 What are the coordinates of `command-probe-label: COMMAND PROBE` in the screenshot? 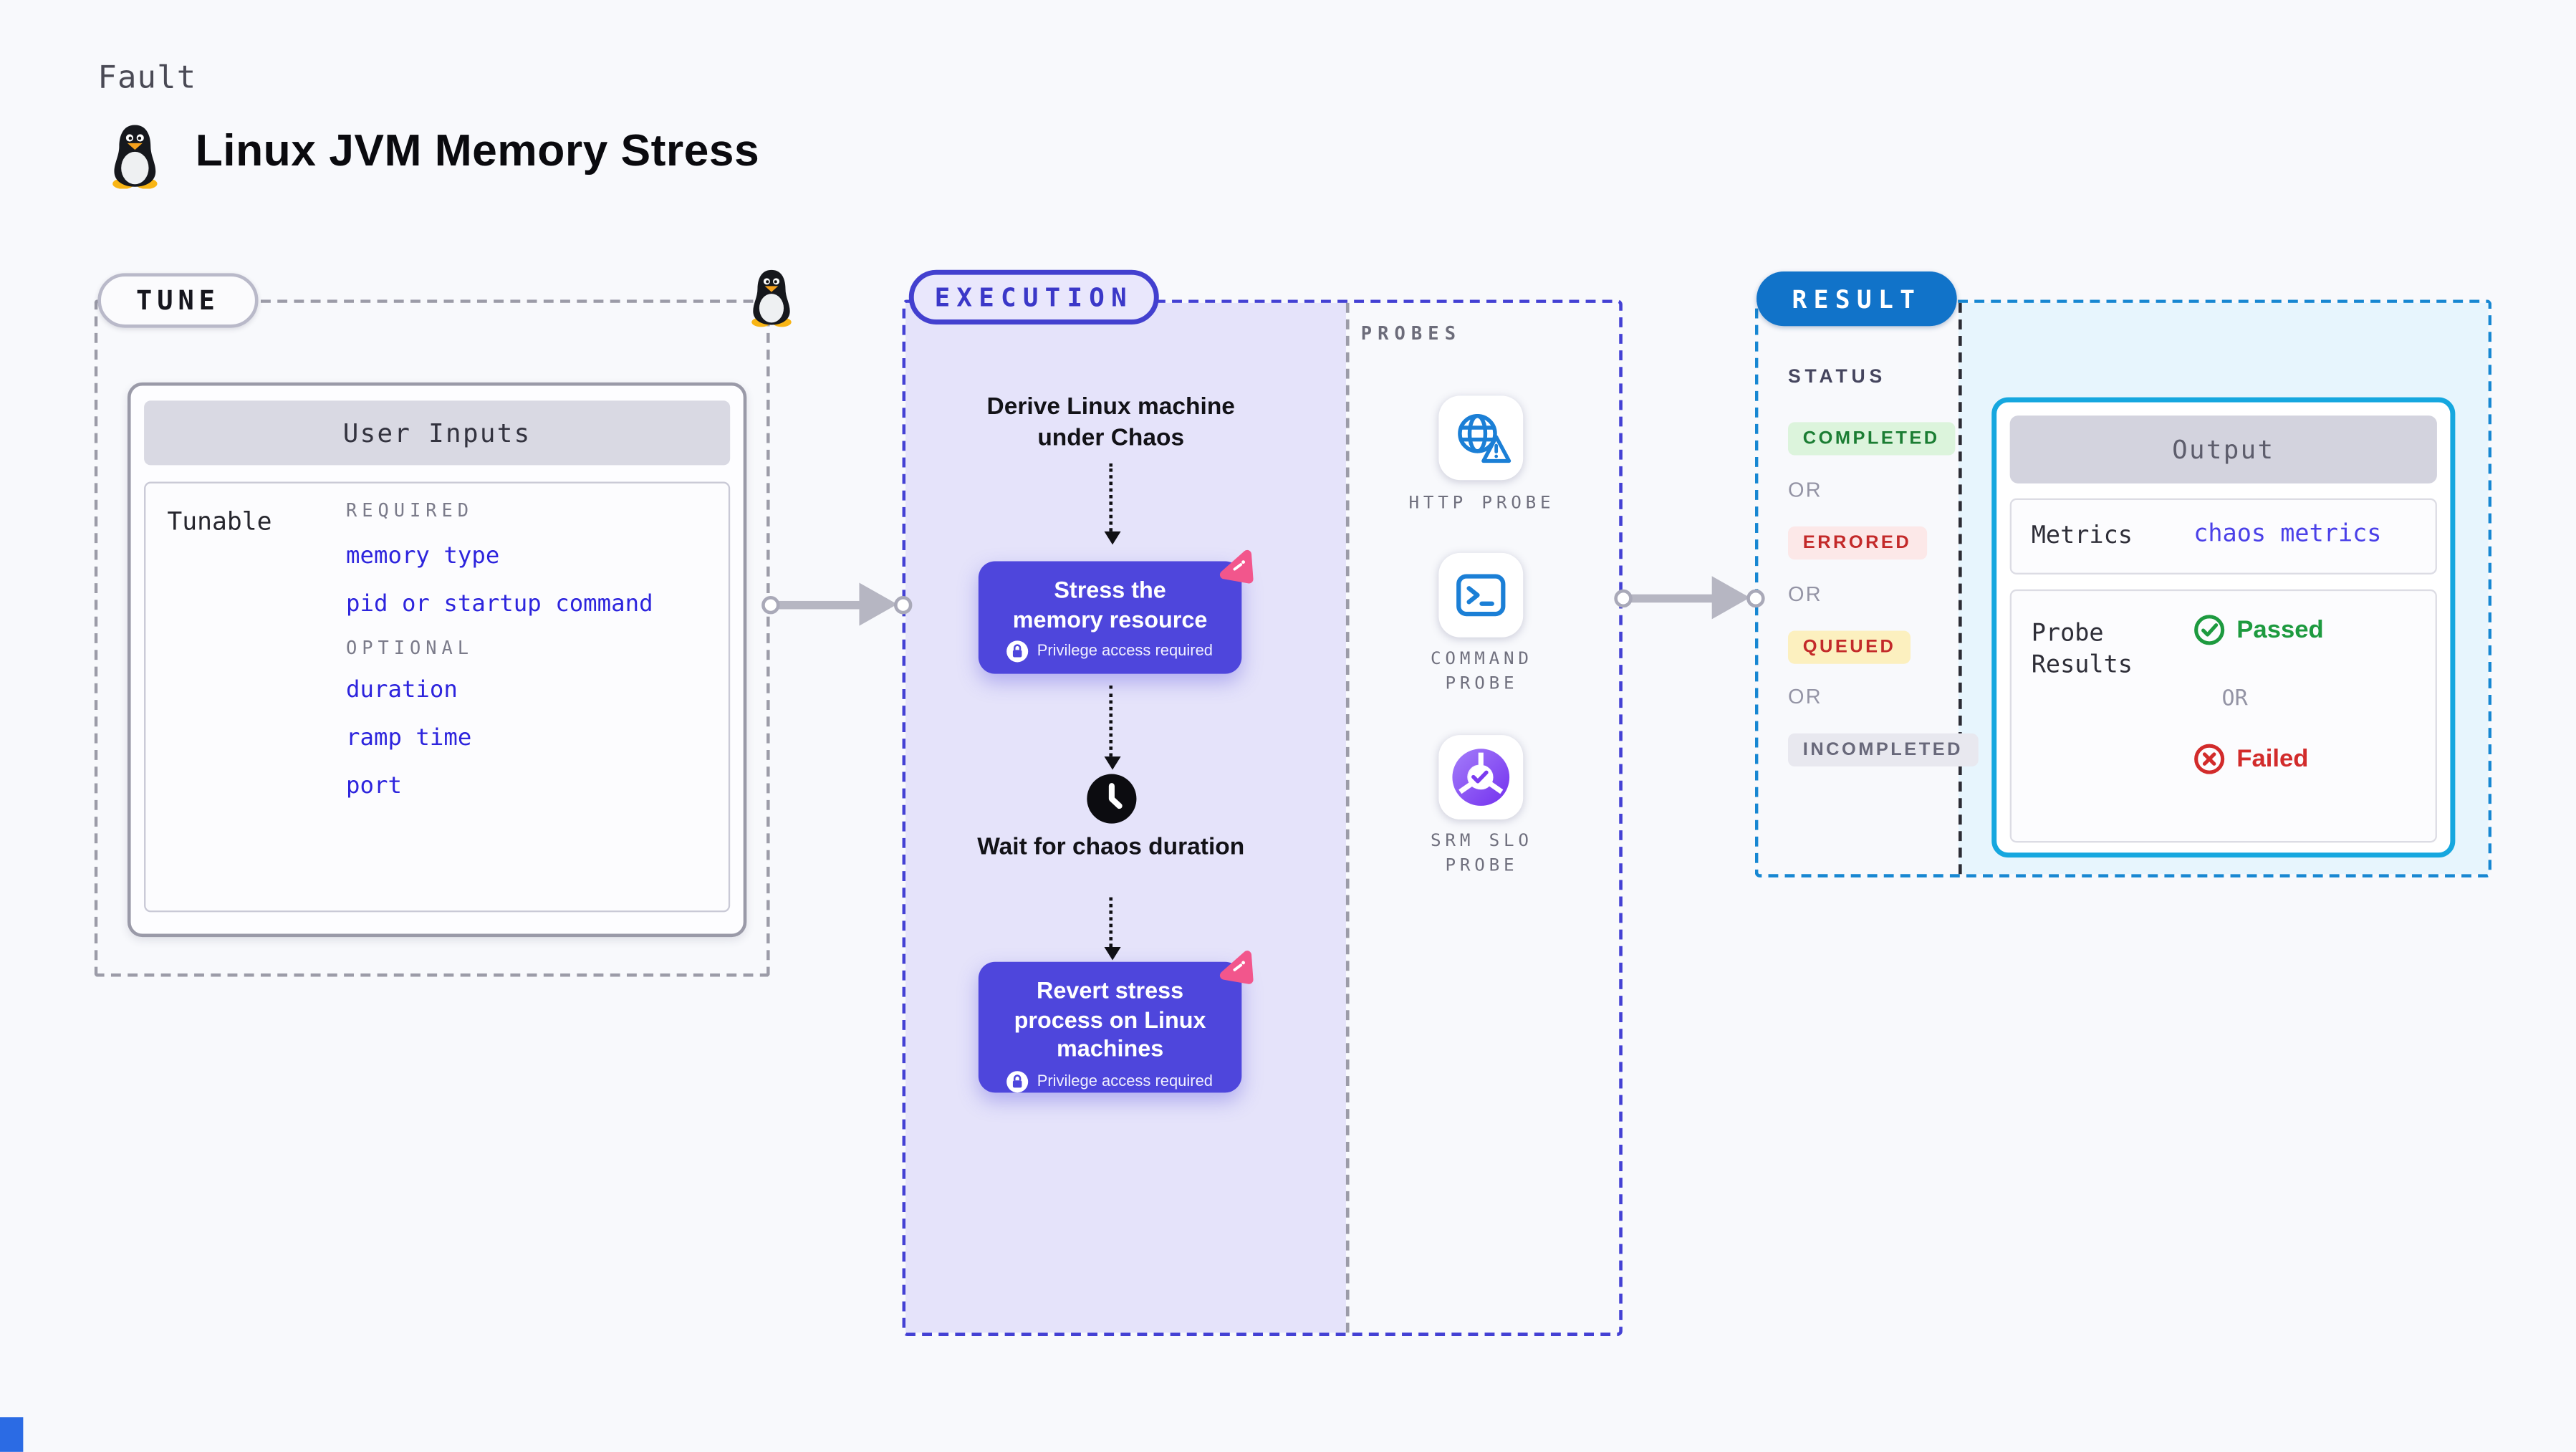 It's located at (1482, 671).